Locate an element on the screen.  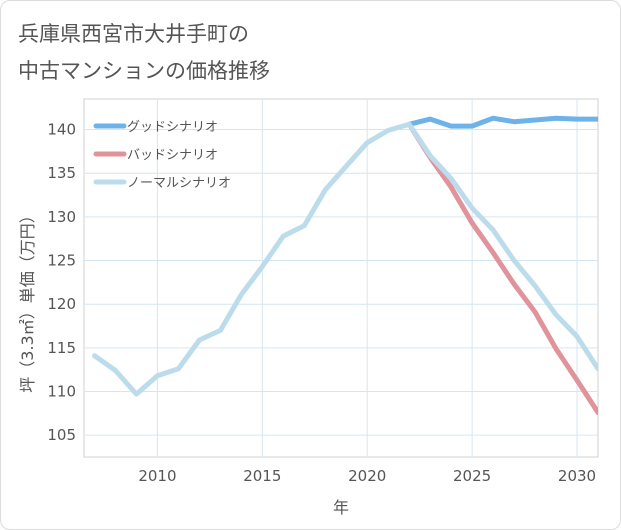
y-tick-label: 115 is located at coordinates (61, 348).